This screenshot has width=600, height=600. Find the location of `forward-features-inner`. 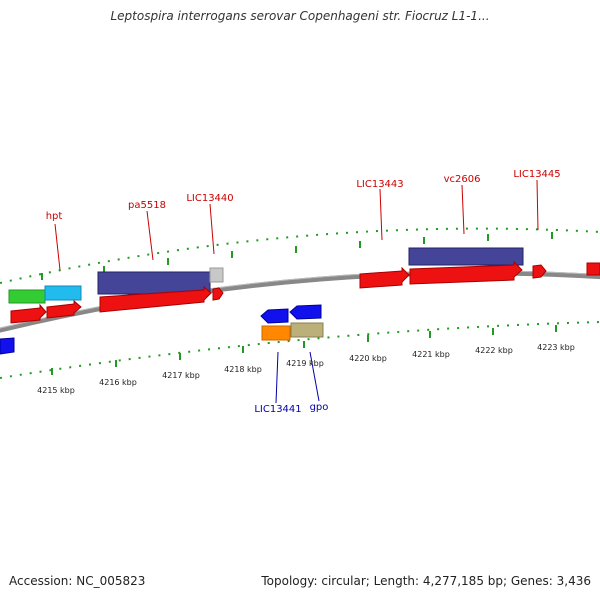

forward-features-inner is located at coordinates (305, 292).